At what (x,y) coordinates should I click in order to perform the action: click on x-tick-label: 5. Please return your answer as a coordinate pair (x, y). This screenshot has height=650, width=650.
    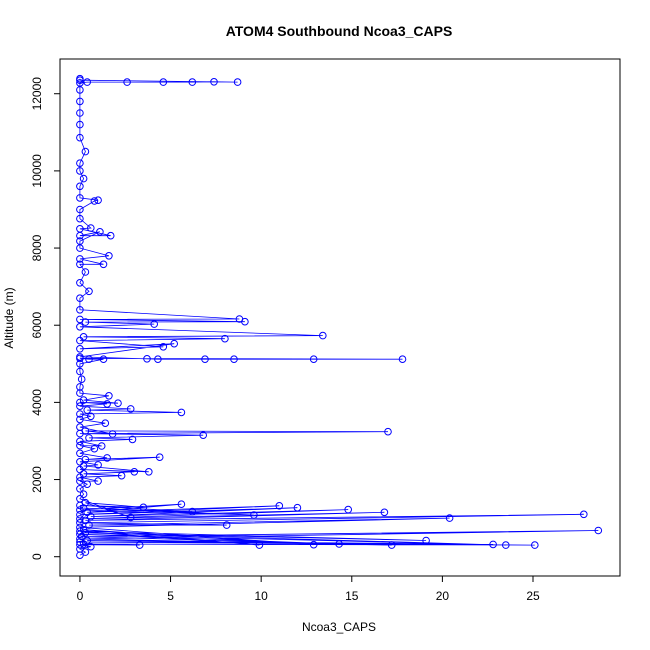
    Looking at the image, I should click on (170, 596).